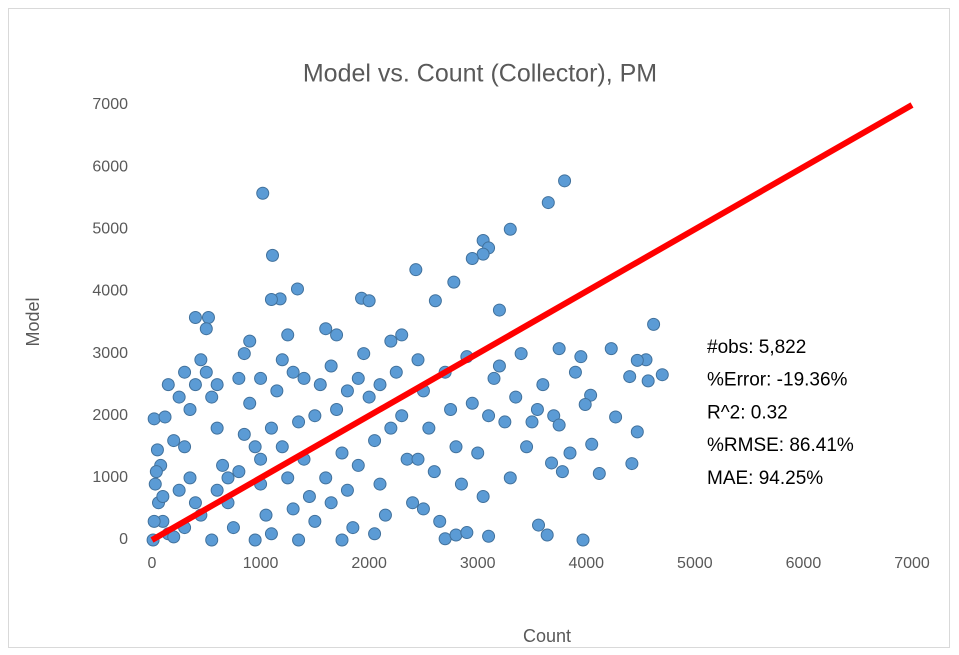 The width and height of the screenshot is (959, 655). I want to click on annotation: #obs: 5,822, so click(756, 347).